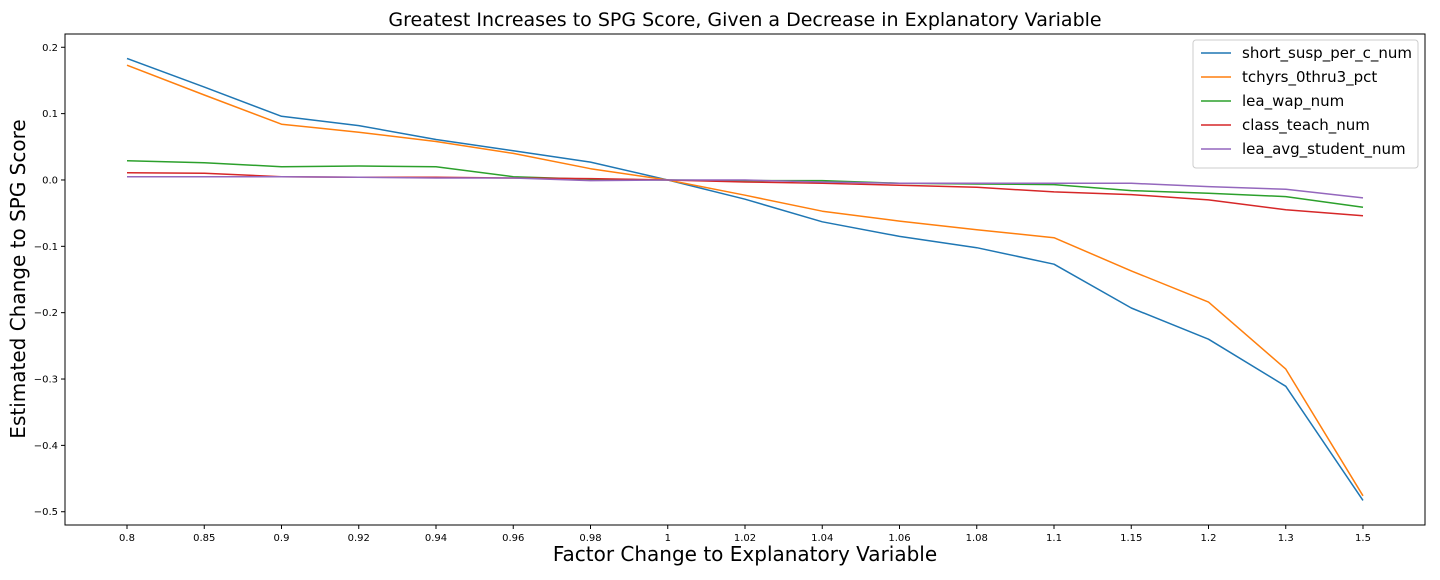 This screenshot has height=580, width=1440. What do you see at coordinates (1309, 77) in the screenshot?
I see `legend-label: tchyrs_0thru3_pct` at bounding box center [1309, 77].